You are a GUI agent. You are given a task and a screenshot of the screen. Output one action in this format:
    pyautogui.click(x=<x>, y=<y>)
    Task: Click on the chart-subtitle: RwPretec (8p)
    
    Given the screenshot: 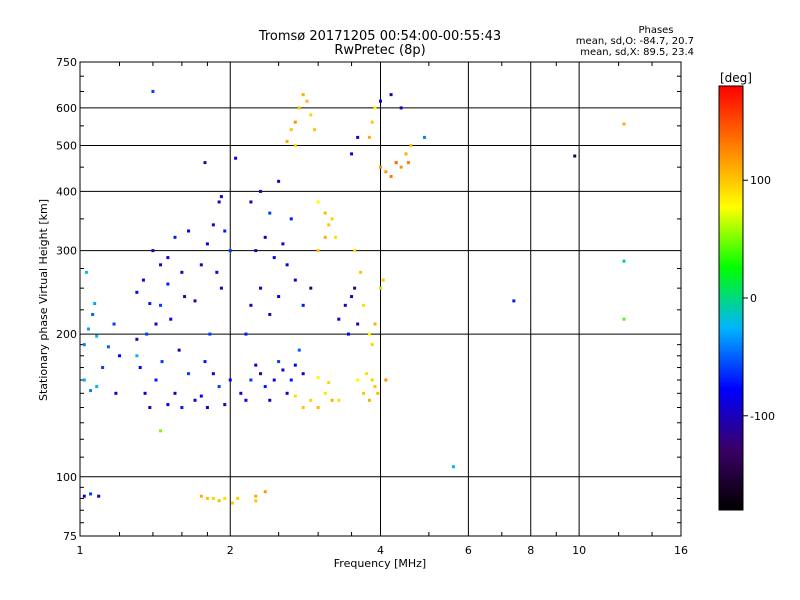 What is the action you would take?
    pyautogui.click(x=379, y=50)
    